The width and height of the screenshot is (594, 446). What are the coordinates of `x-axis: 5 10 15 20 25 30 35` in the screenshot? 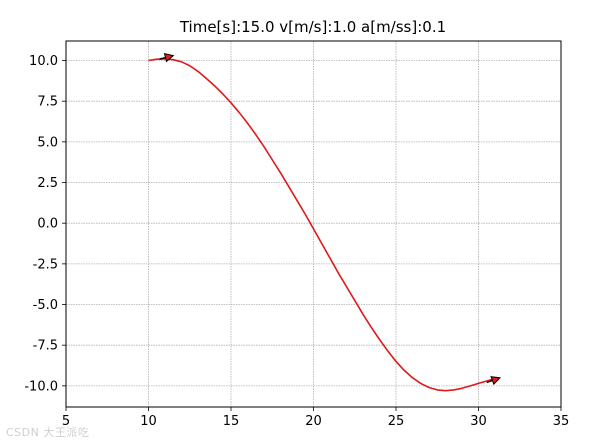 It's located at (315, 418).